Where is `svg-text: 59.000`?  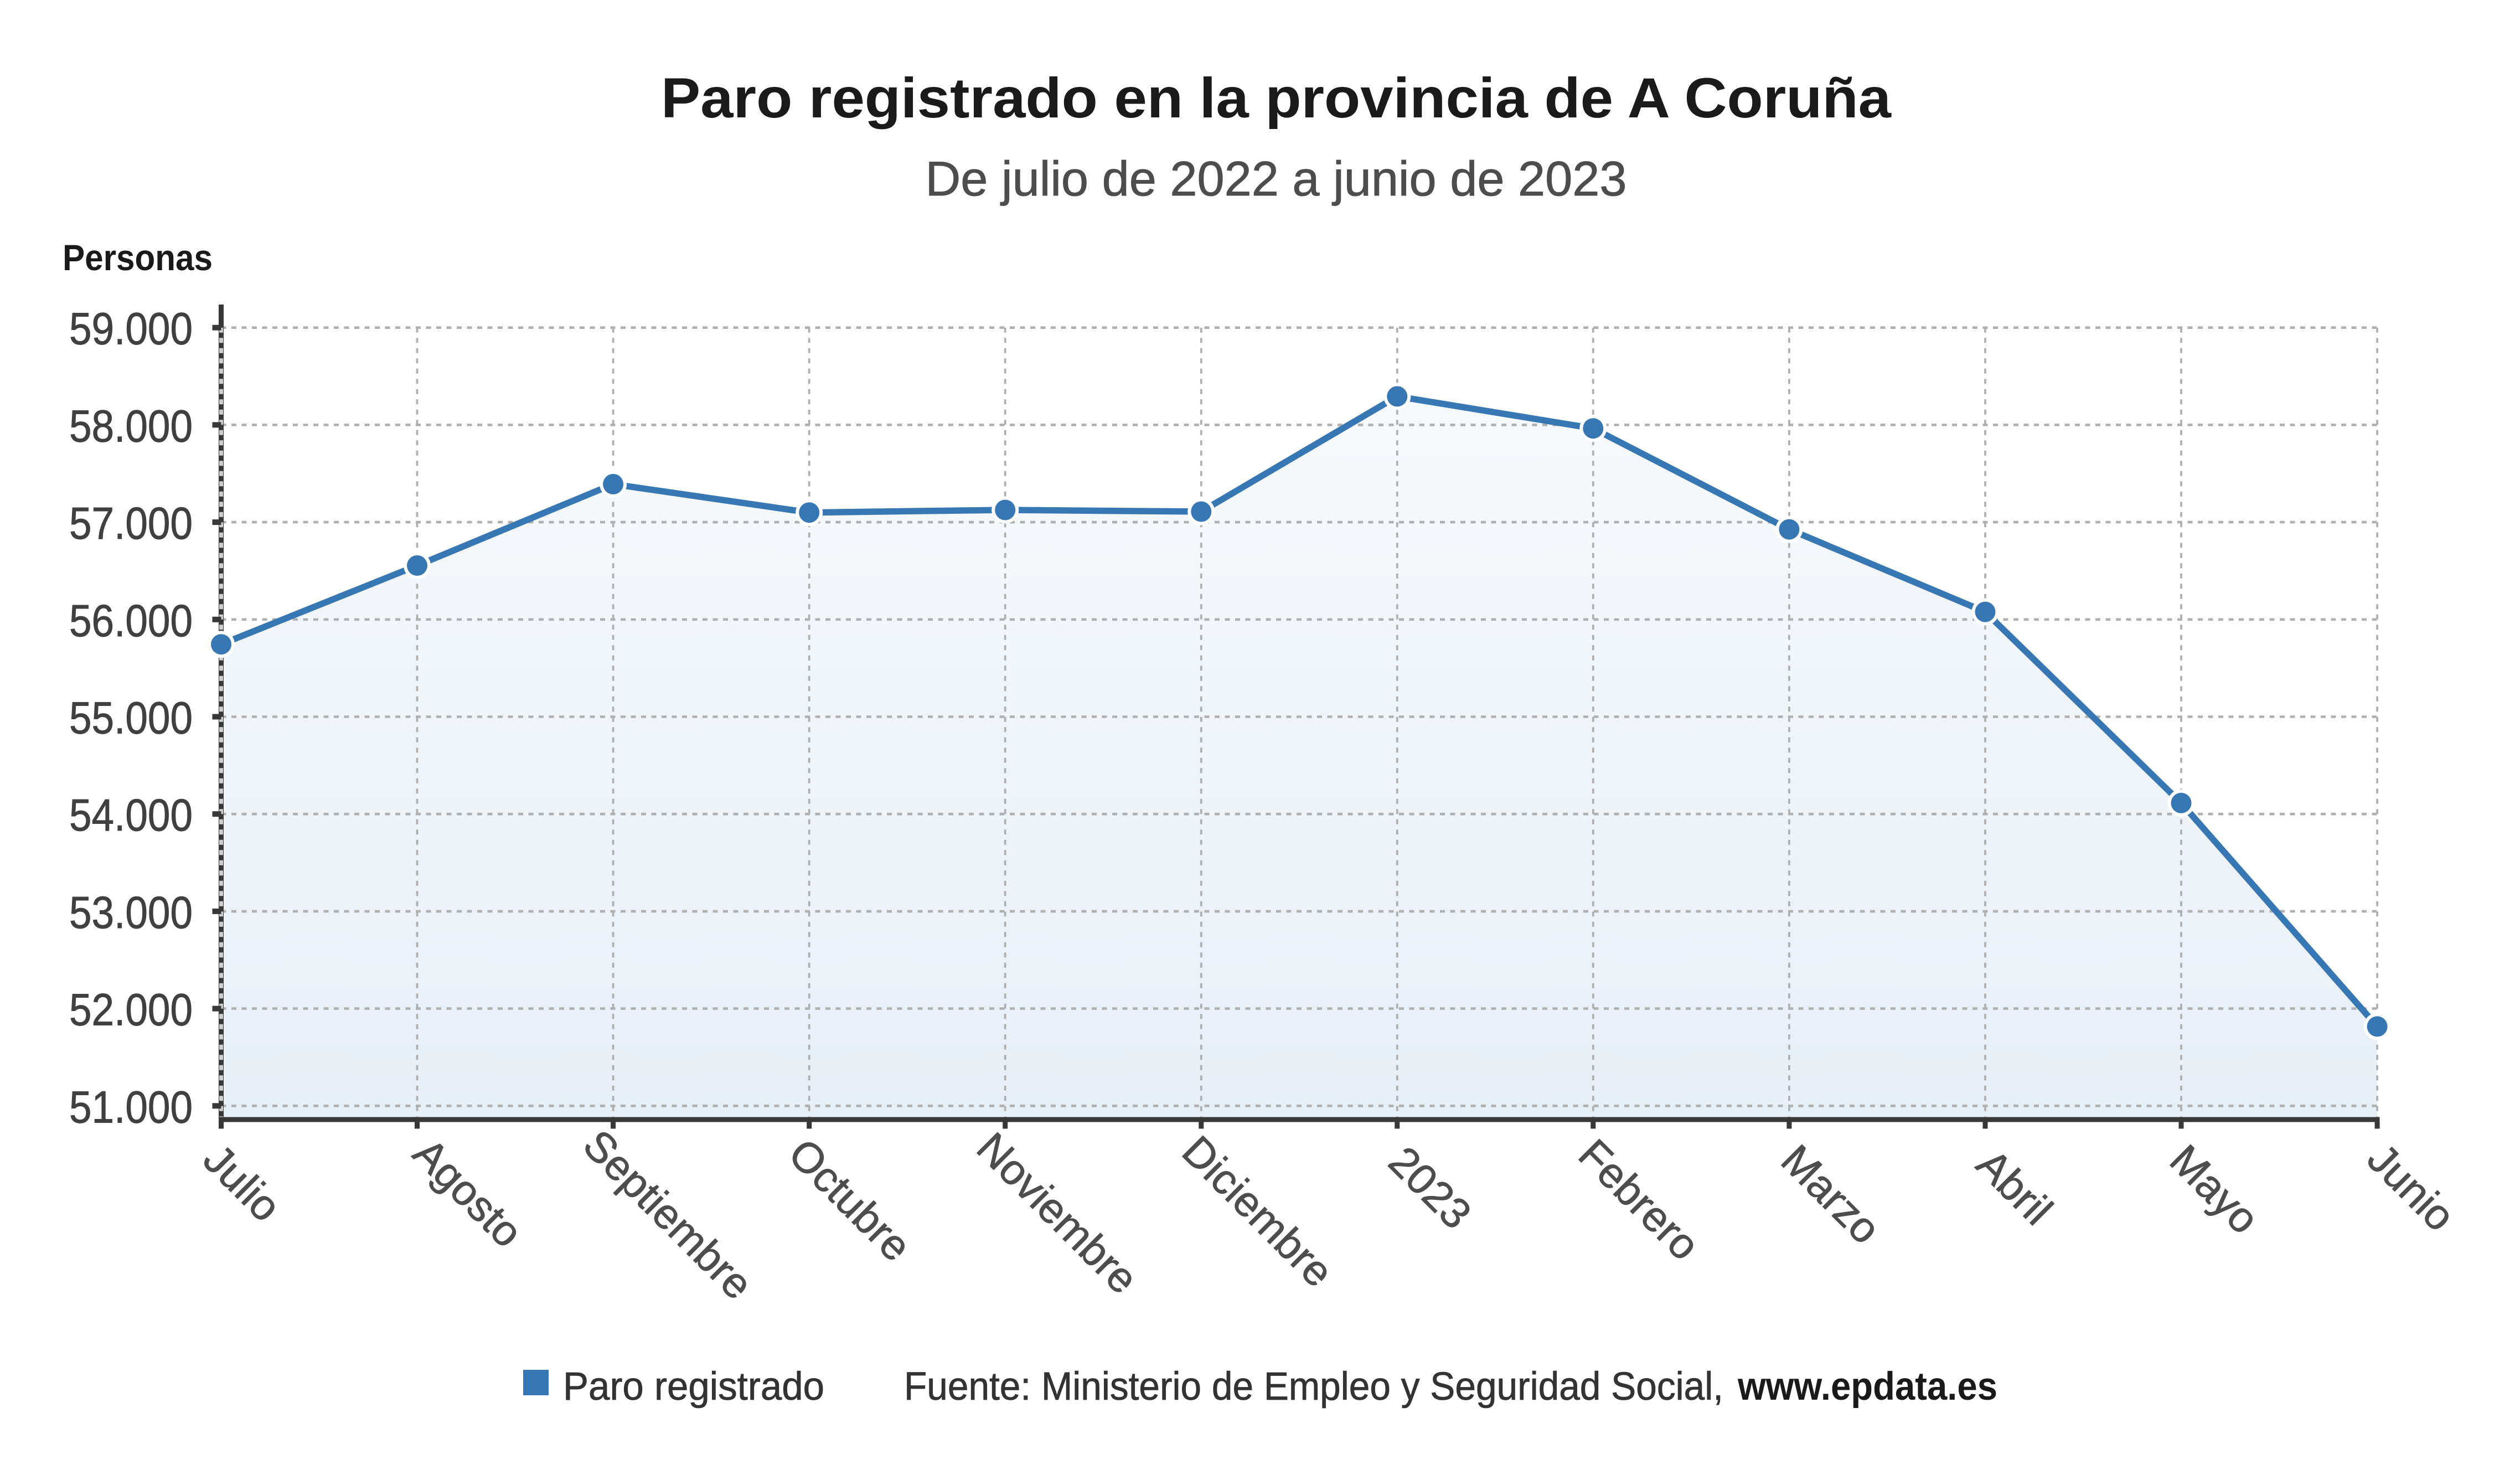 svg-text: 59.000 is located at coordinates (131, 329).